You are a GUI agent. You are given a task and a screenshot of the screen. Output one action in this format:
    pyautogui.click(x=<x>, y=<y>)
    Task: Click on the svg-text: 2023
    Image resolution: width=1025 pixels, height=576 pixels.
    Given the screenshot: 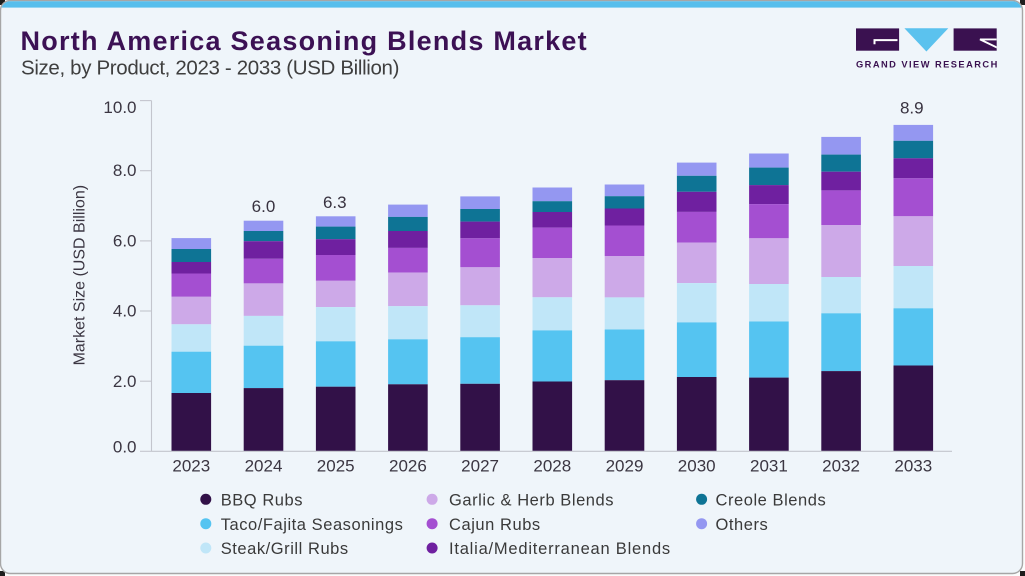 What is the action you would take?
    pyautogui.click(x=191, y=465)
    